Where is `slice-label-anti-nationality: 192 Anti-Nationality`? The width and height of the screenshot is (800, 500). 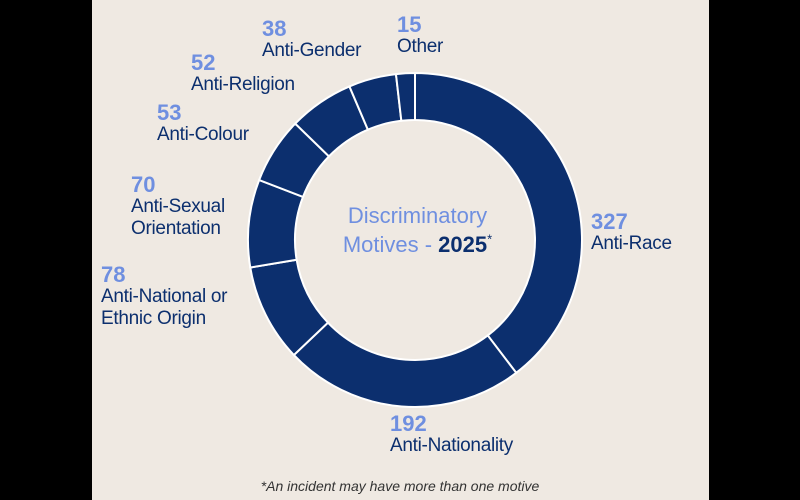
slice-label-anti-nationality: 192 Anti-Nationality is located at coordinates (451, 435).